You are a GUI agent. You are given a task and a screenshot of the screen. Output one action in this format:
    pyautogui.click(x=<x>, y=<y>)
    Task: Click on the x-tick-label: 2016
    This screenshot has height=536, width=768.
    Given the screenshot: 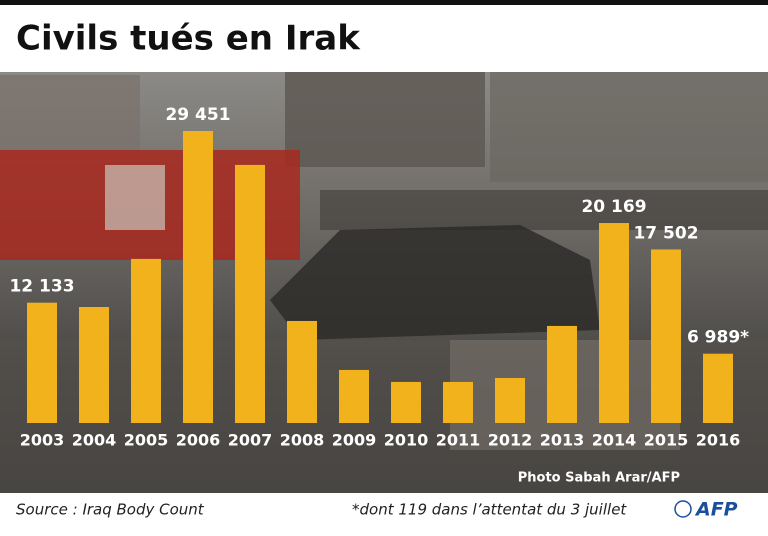 What is the action you would take?
    pyautogui.click(x=718, y=440)
    